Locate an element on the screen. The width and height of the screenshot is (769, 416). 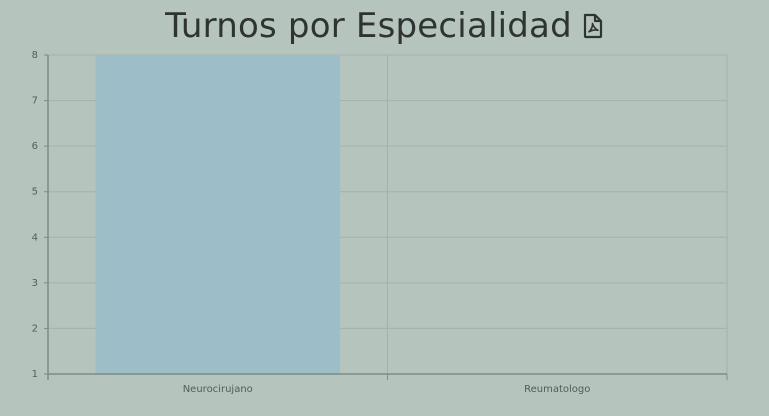
x-tick-label: Reumatologo is located at coordinates (557, 389).